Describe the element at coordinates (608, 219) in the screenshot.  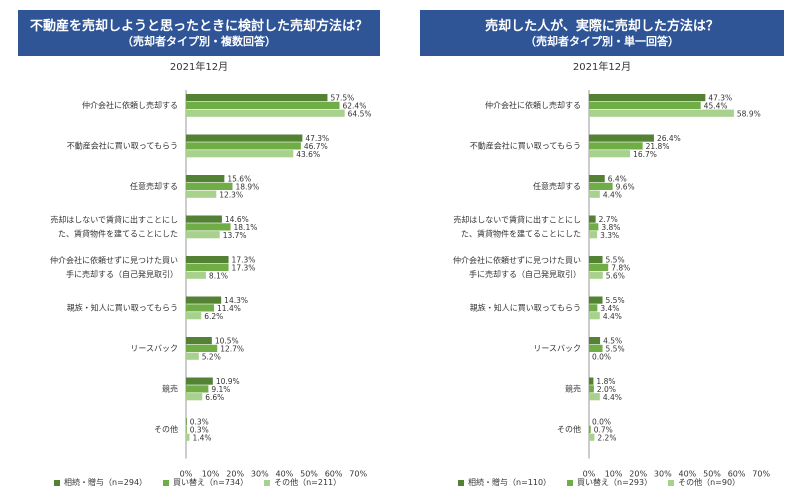
I see `data-label: 2.7%` at that location.